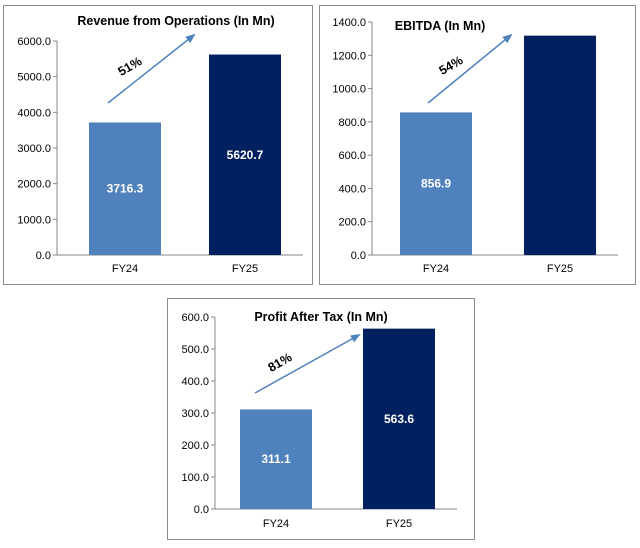 This screenshot has width=640, height=548. I want to click on chart-title: Revenue from Operations (In Mn), so click(175, 21).